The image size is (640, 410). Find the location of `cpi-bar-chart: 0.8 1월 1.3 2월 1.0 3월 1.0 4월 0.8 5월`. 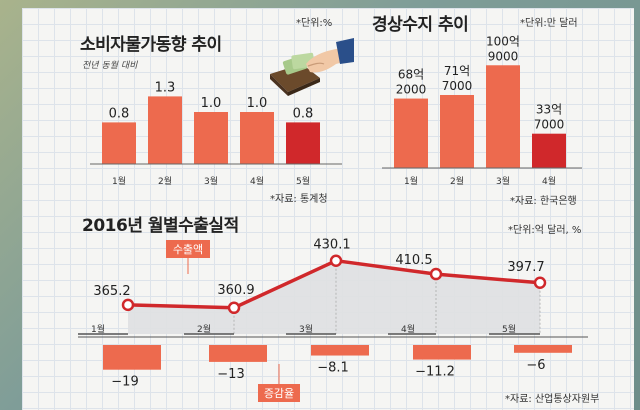

cpi-bar-chart: 0.8 1월 1.3 2월 1.0 3월 1.0 4월 0.8 5월 is located at coordinates (216, 133).